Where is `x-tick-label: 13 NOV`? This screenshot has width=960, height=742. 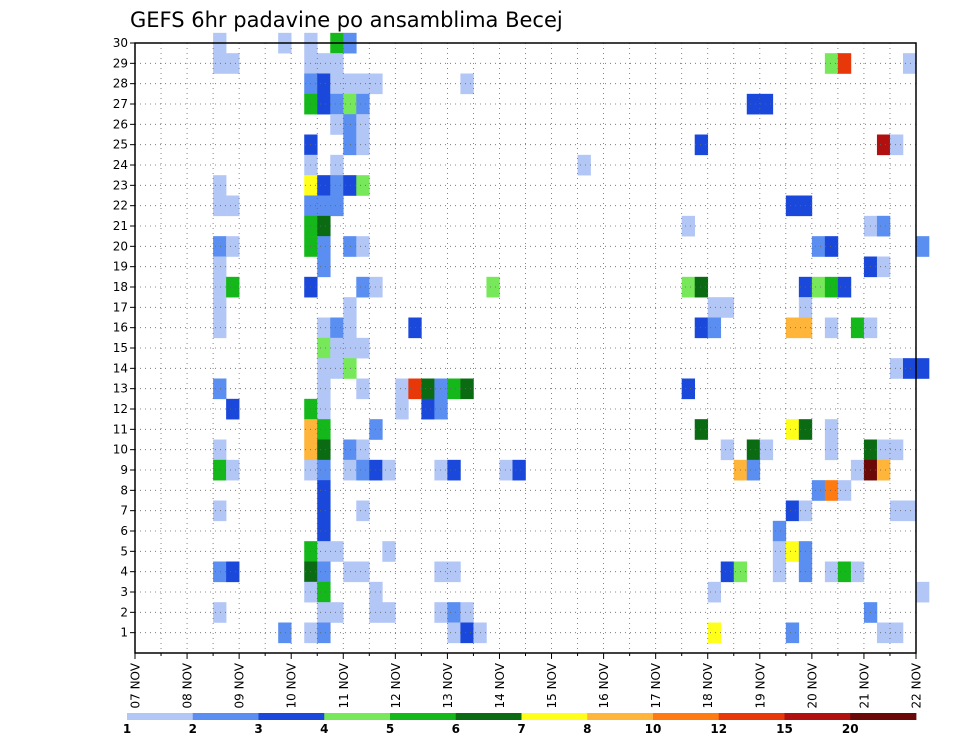 x-tick-label: 13 NOV is located at coordinates (448, 685).